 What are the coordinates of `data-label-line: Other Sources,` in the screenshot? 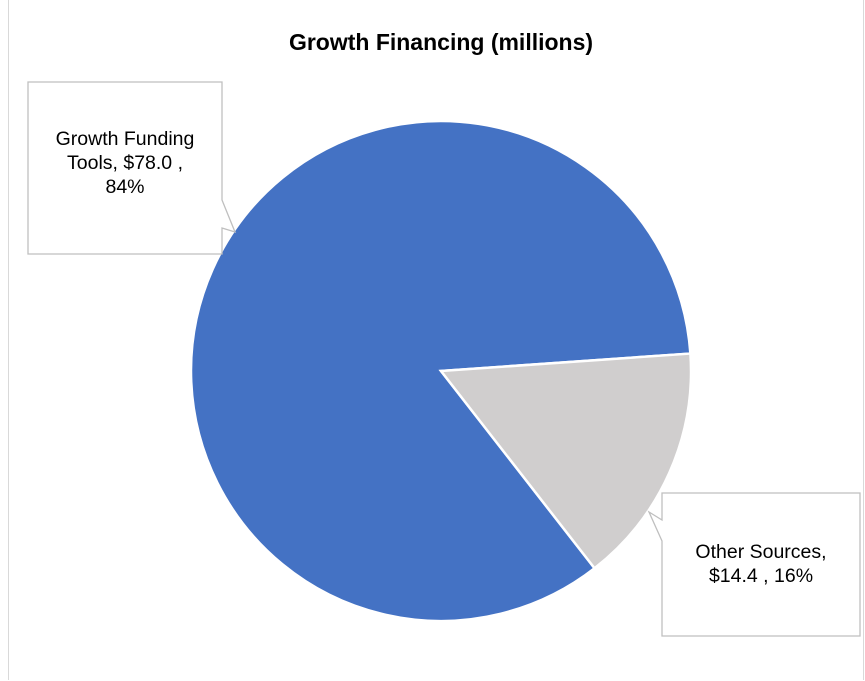 It's located at (760, 552).